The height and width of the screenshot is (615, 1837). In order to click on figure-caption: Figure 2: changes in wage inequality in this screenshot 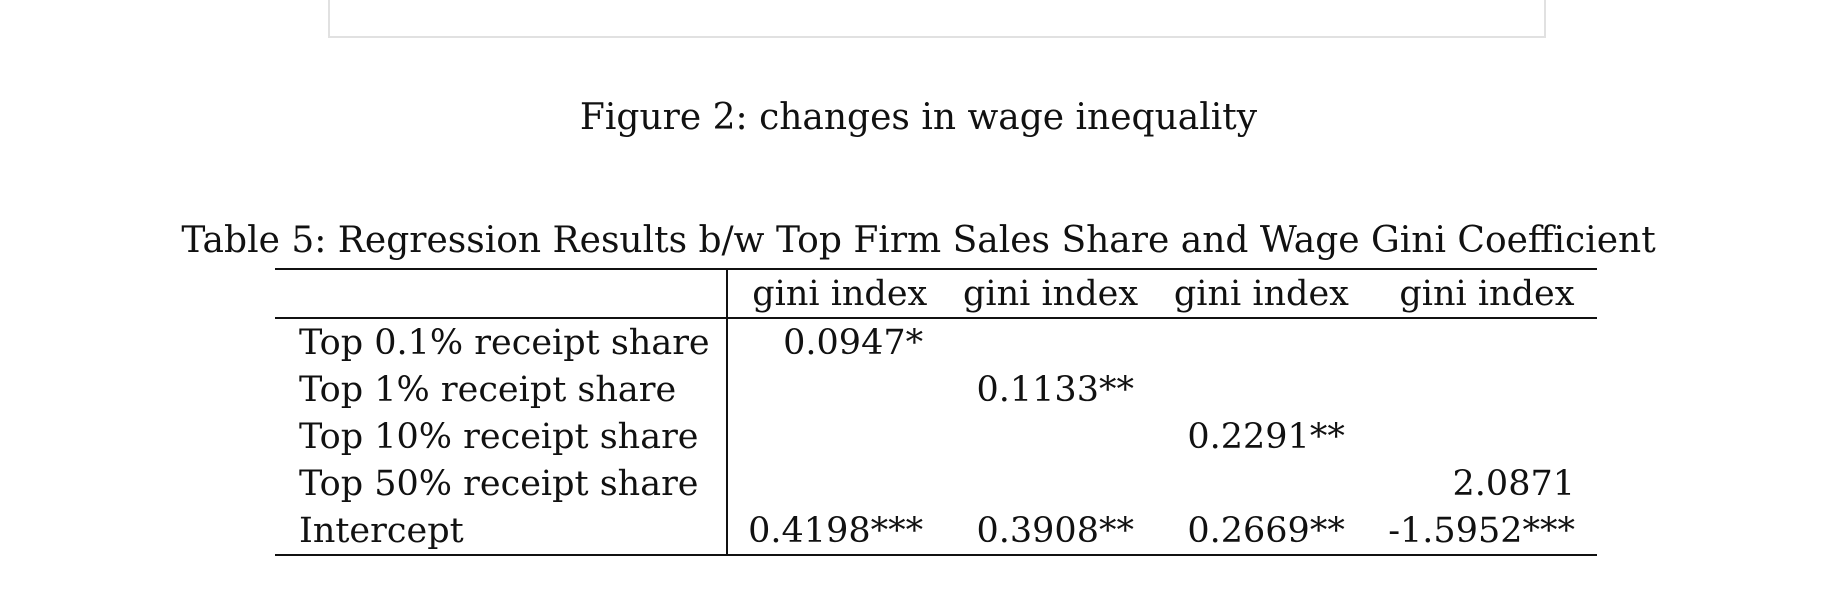, I will do `click(918, 117)`.